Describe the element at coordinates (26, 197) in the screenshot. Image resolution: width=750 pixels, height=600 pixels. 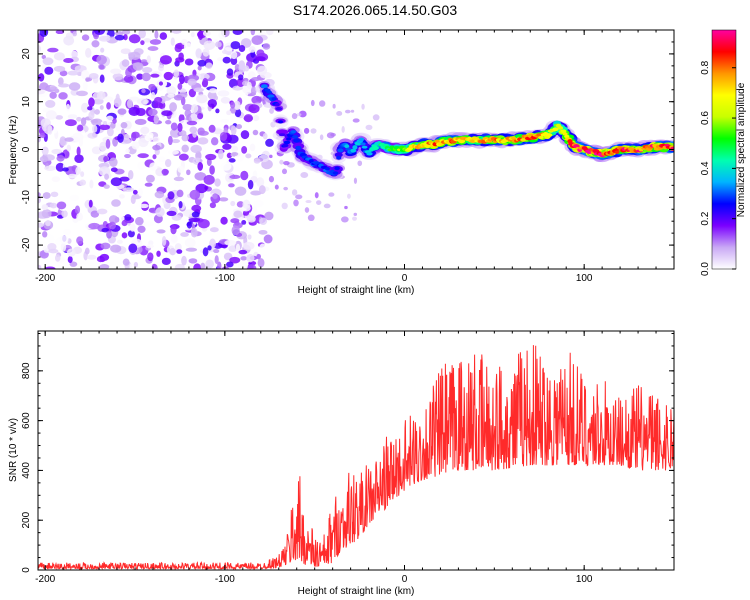
I see `spectrogram-y-tick-label: -10` at that location.